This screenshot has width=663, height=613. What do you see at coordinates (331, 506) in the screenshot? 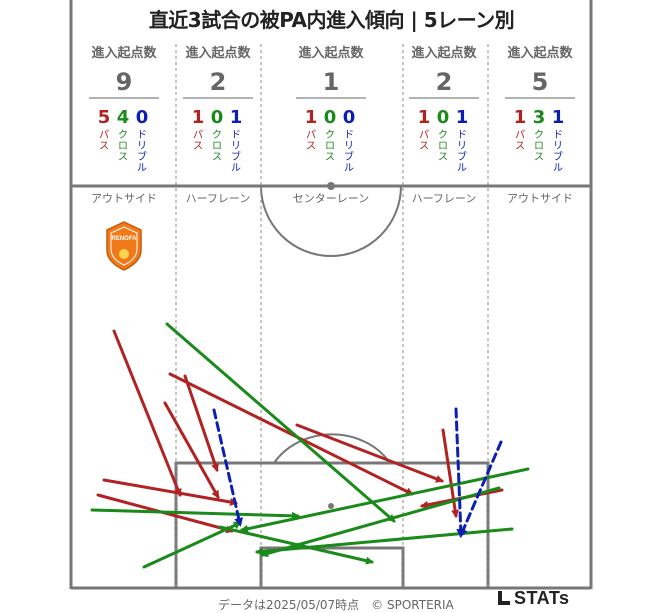
I see `penalty-spot` at bounding box center [331, 506].